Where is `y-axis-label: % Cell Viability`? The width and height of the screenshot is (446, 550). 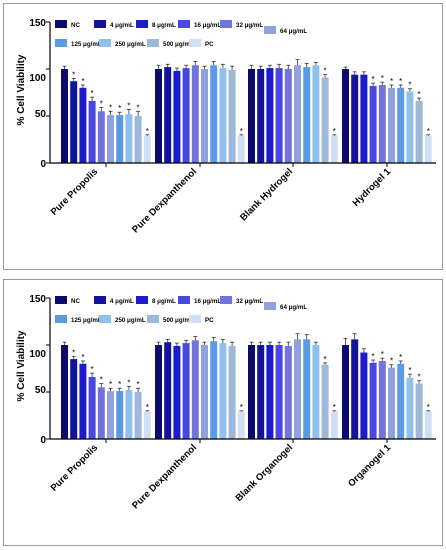 y-axis-label: % Cell Viability is located at coordinates (21, 89).